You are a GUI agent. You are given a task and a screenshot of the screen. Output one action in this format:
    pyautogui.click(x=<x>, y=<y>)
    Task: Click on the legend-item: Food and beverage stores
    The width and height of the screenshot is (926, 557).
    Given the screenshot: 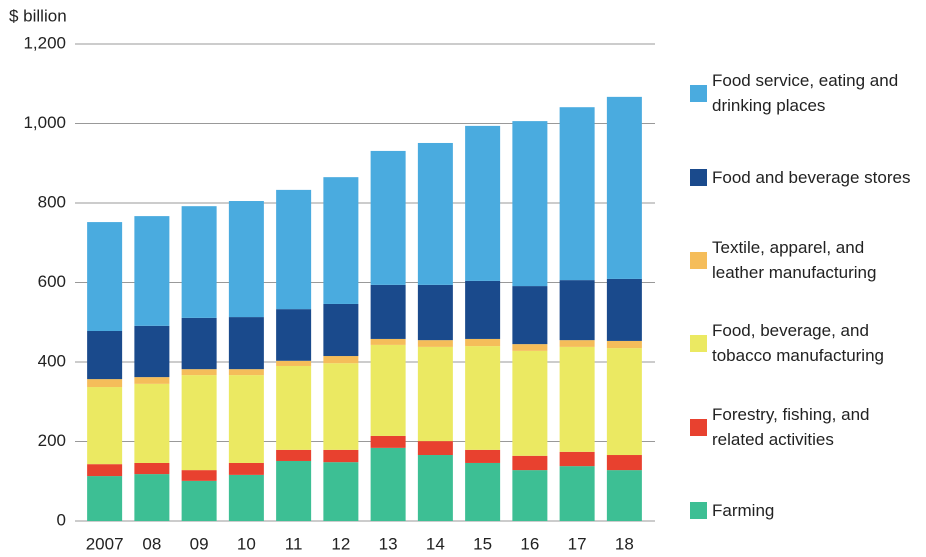 What is the action you would take?
    pyautogui.click(x=805, y=177)
    